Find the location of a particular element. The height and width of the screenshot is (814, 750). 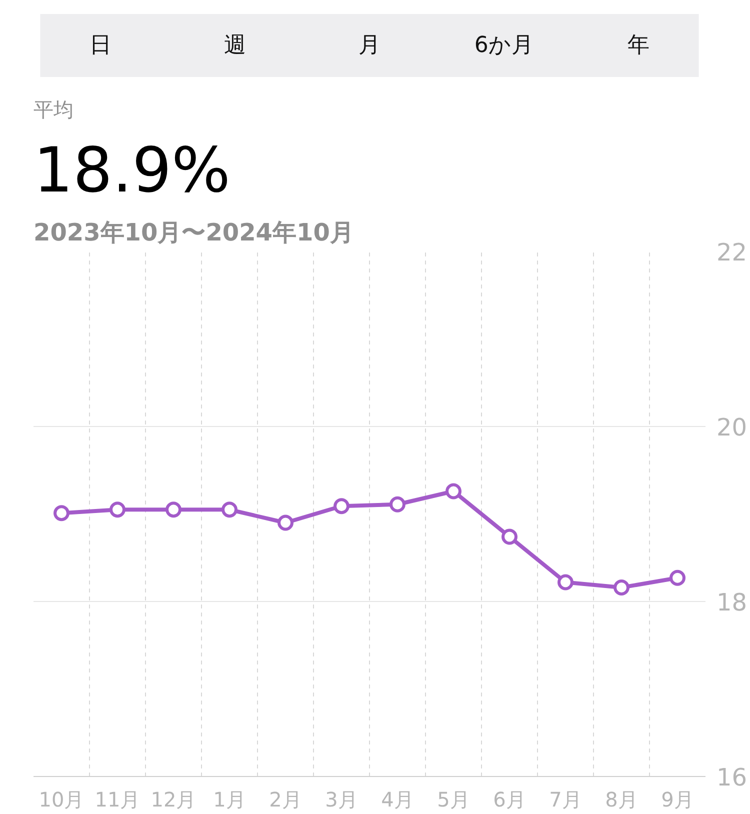

text: 6か月 is located at coordinates (504, 45).